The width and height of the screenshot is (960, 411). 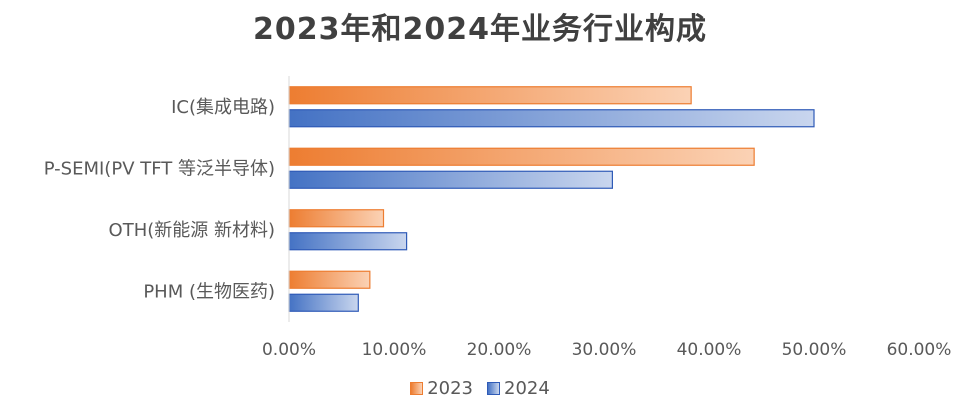 What do you see at coordinates (159, 168) in the screenshot?
I see `category-label: P-SEMI(PV TFT 等泛半导体)` at bounding box center [159, 168].